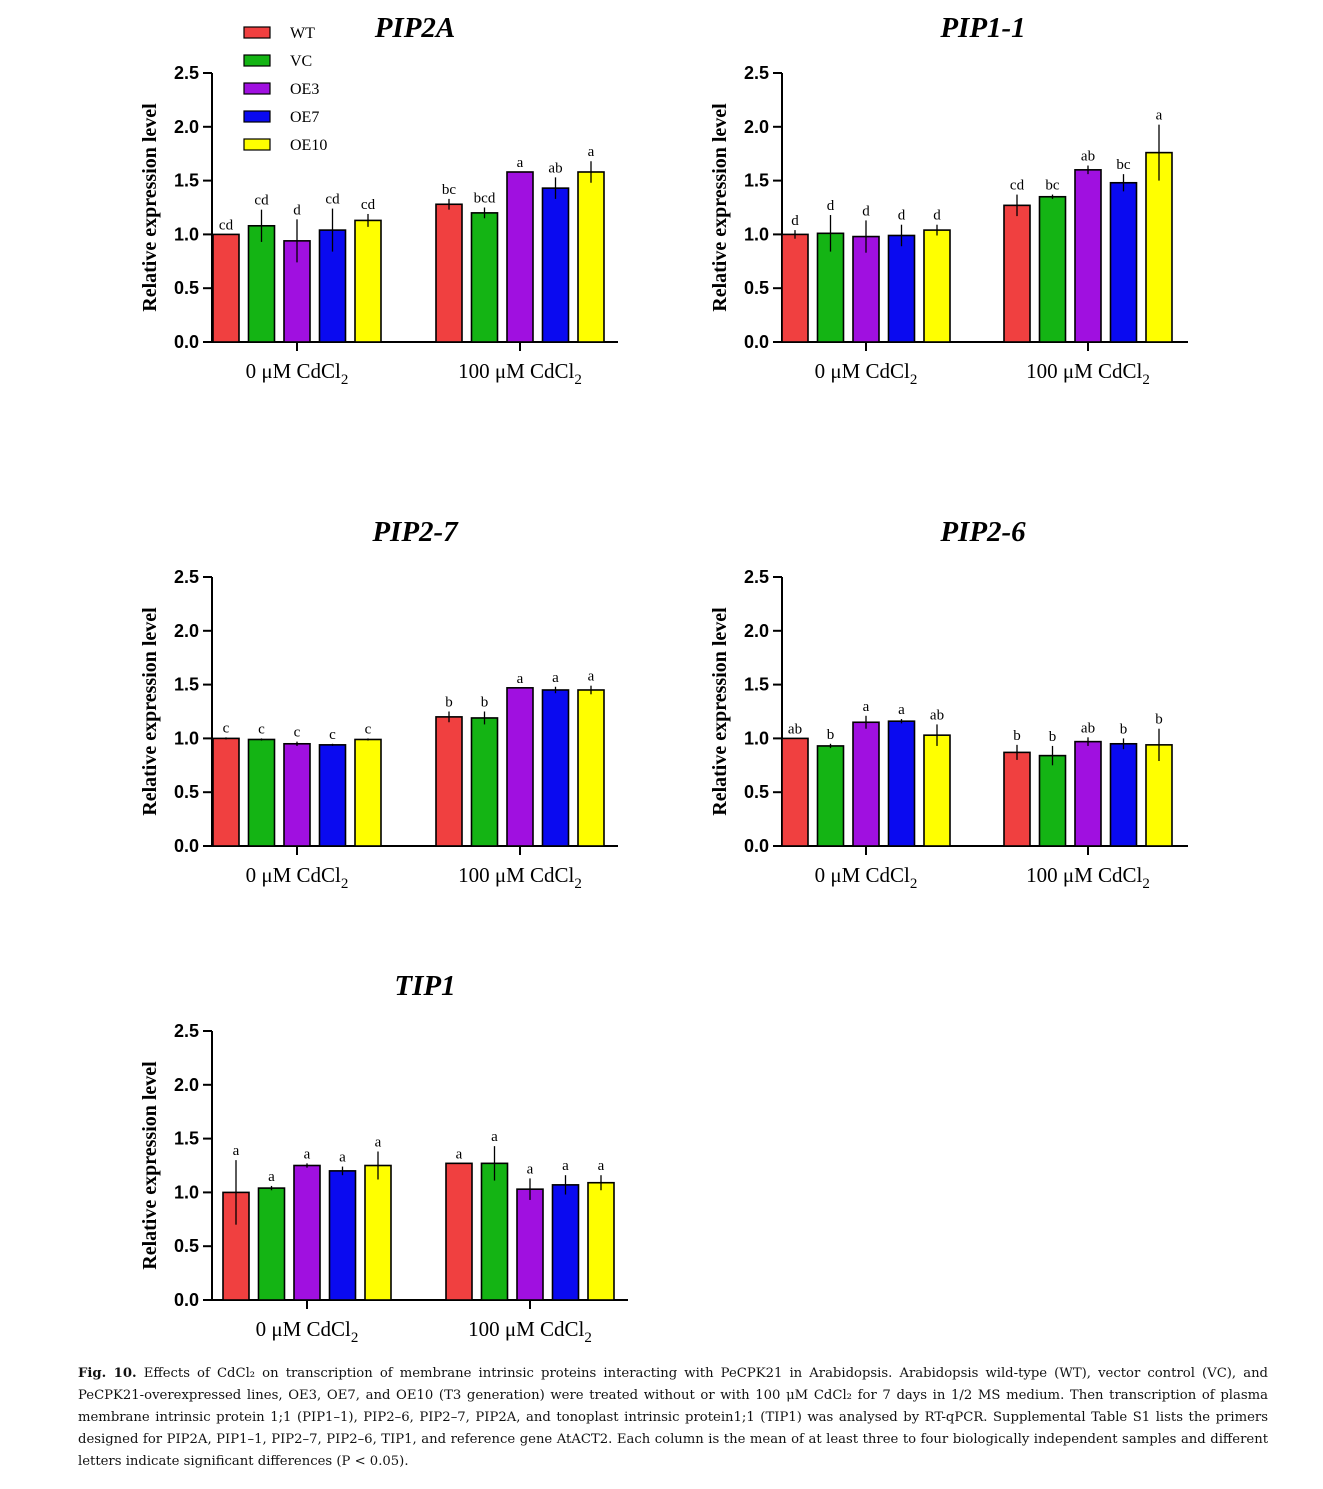  Describe the element at coordinates (257, 88) in the screenshot. I see `legend-swatch-oe3` at that location.